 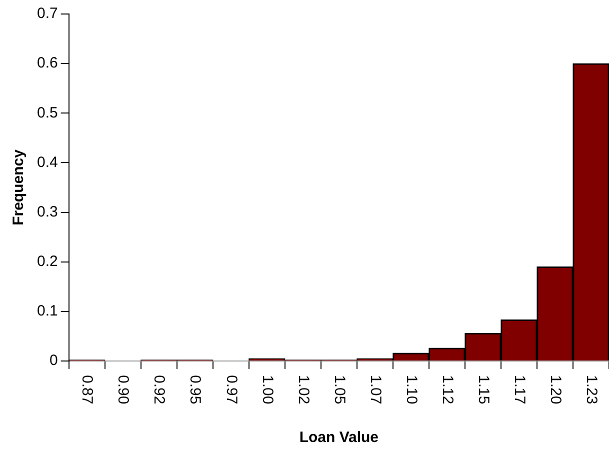 What do you see at coordinates (47, 211) in the screenshot?
I see `y-tick-label: 0.3` at bounding box center [47, 211].